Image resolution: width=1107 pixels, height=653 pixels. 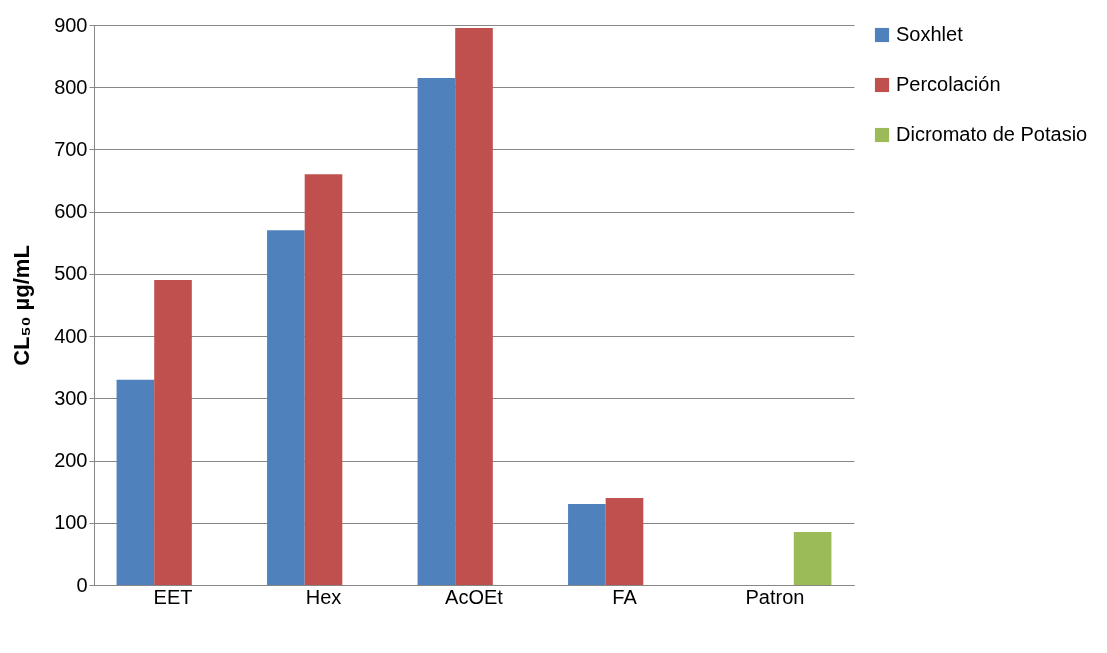 What do you see at coordinates (71, 273) in the screenshot?
I see `y-tick-label: 500` at bounding box center [71, 273].